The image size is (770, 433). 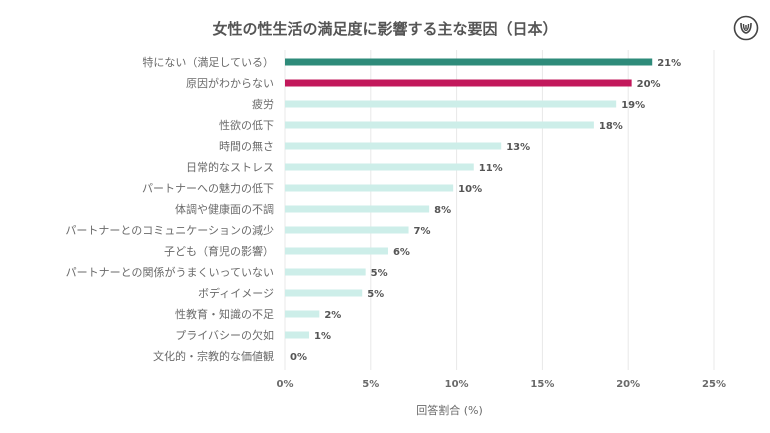 I want to click on x-tick-label: 0%, so click(x=285, y=384).